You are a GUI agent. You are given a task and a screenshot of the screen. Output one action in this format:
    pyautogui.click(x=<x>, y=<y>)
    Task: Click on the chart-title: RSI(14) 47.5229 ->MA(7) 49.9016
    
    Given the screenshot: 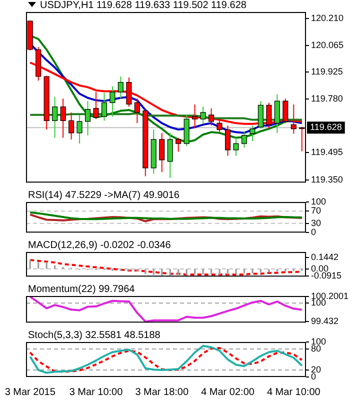 What is the action you would take?
    pyautogui.click(x=104, y=195)
    